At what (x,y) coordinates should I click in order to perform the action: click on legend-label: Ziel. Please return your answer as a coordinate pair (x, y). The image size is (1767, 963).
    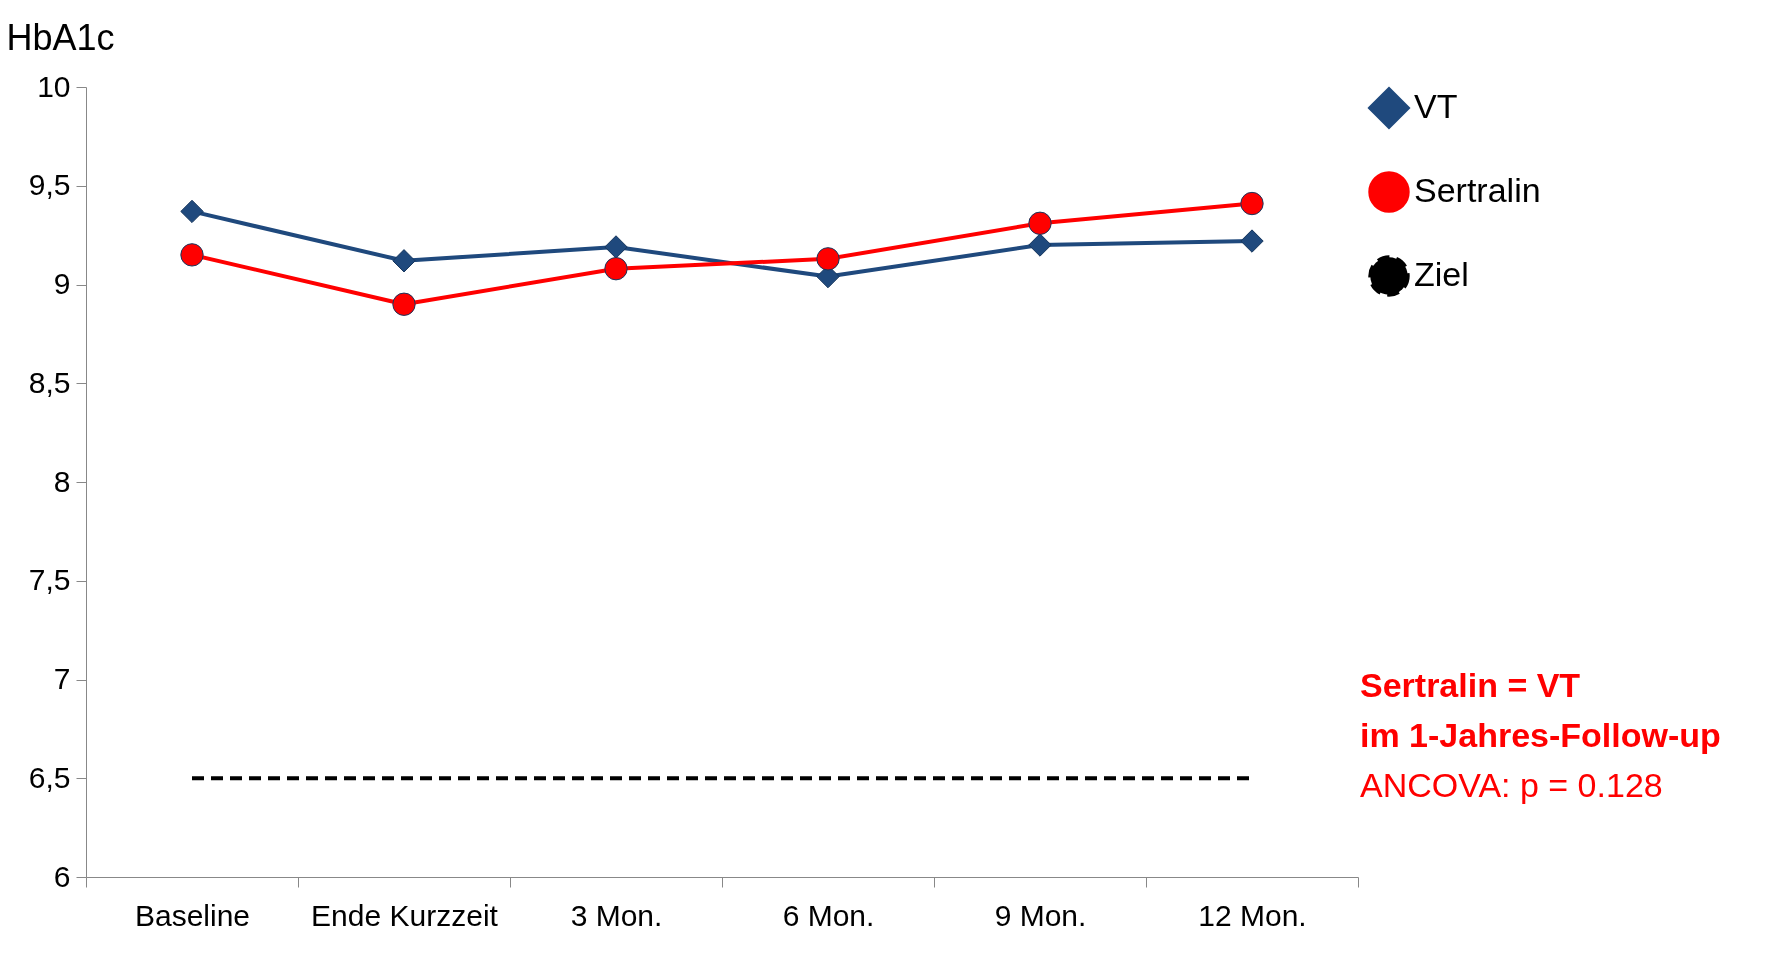
    Looking at the image, I should click on (1441, 274).